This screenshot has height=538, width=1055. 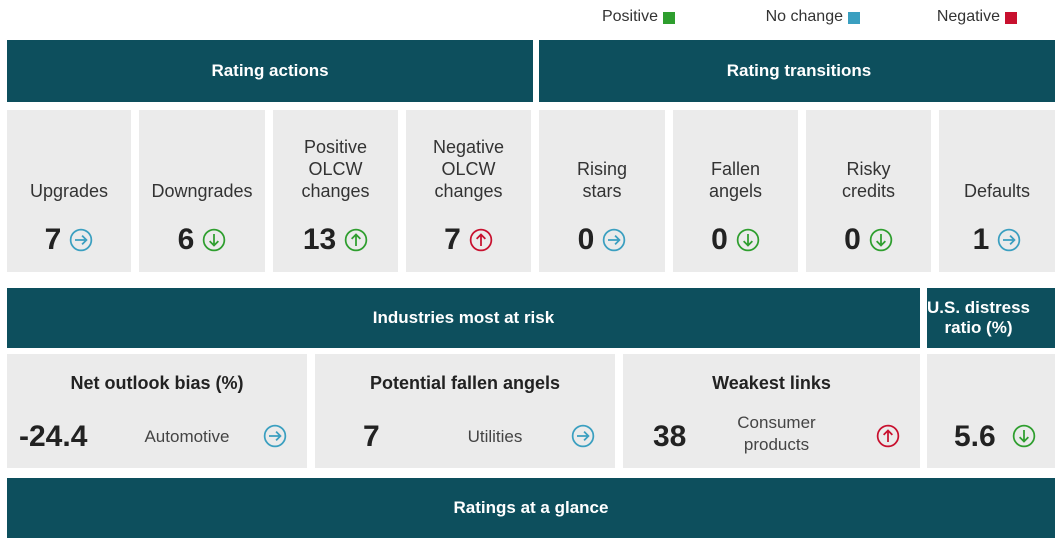 I want to click on value-row: 6, so click(x=202, y=240).